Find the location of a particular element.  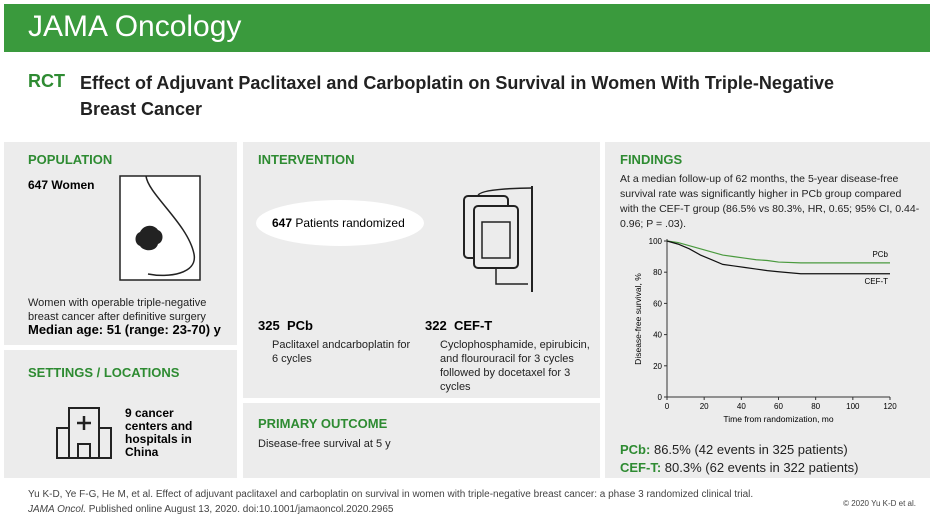

x-tick-label: 80 is located at coordinates (815, 406).